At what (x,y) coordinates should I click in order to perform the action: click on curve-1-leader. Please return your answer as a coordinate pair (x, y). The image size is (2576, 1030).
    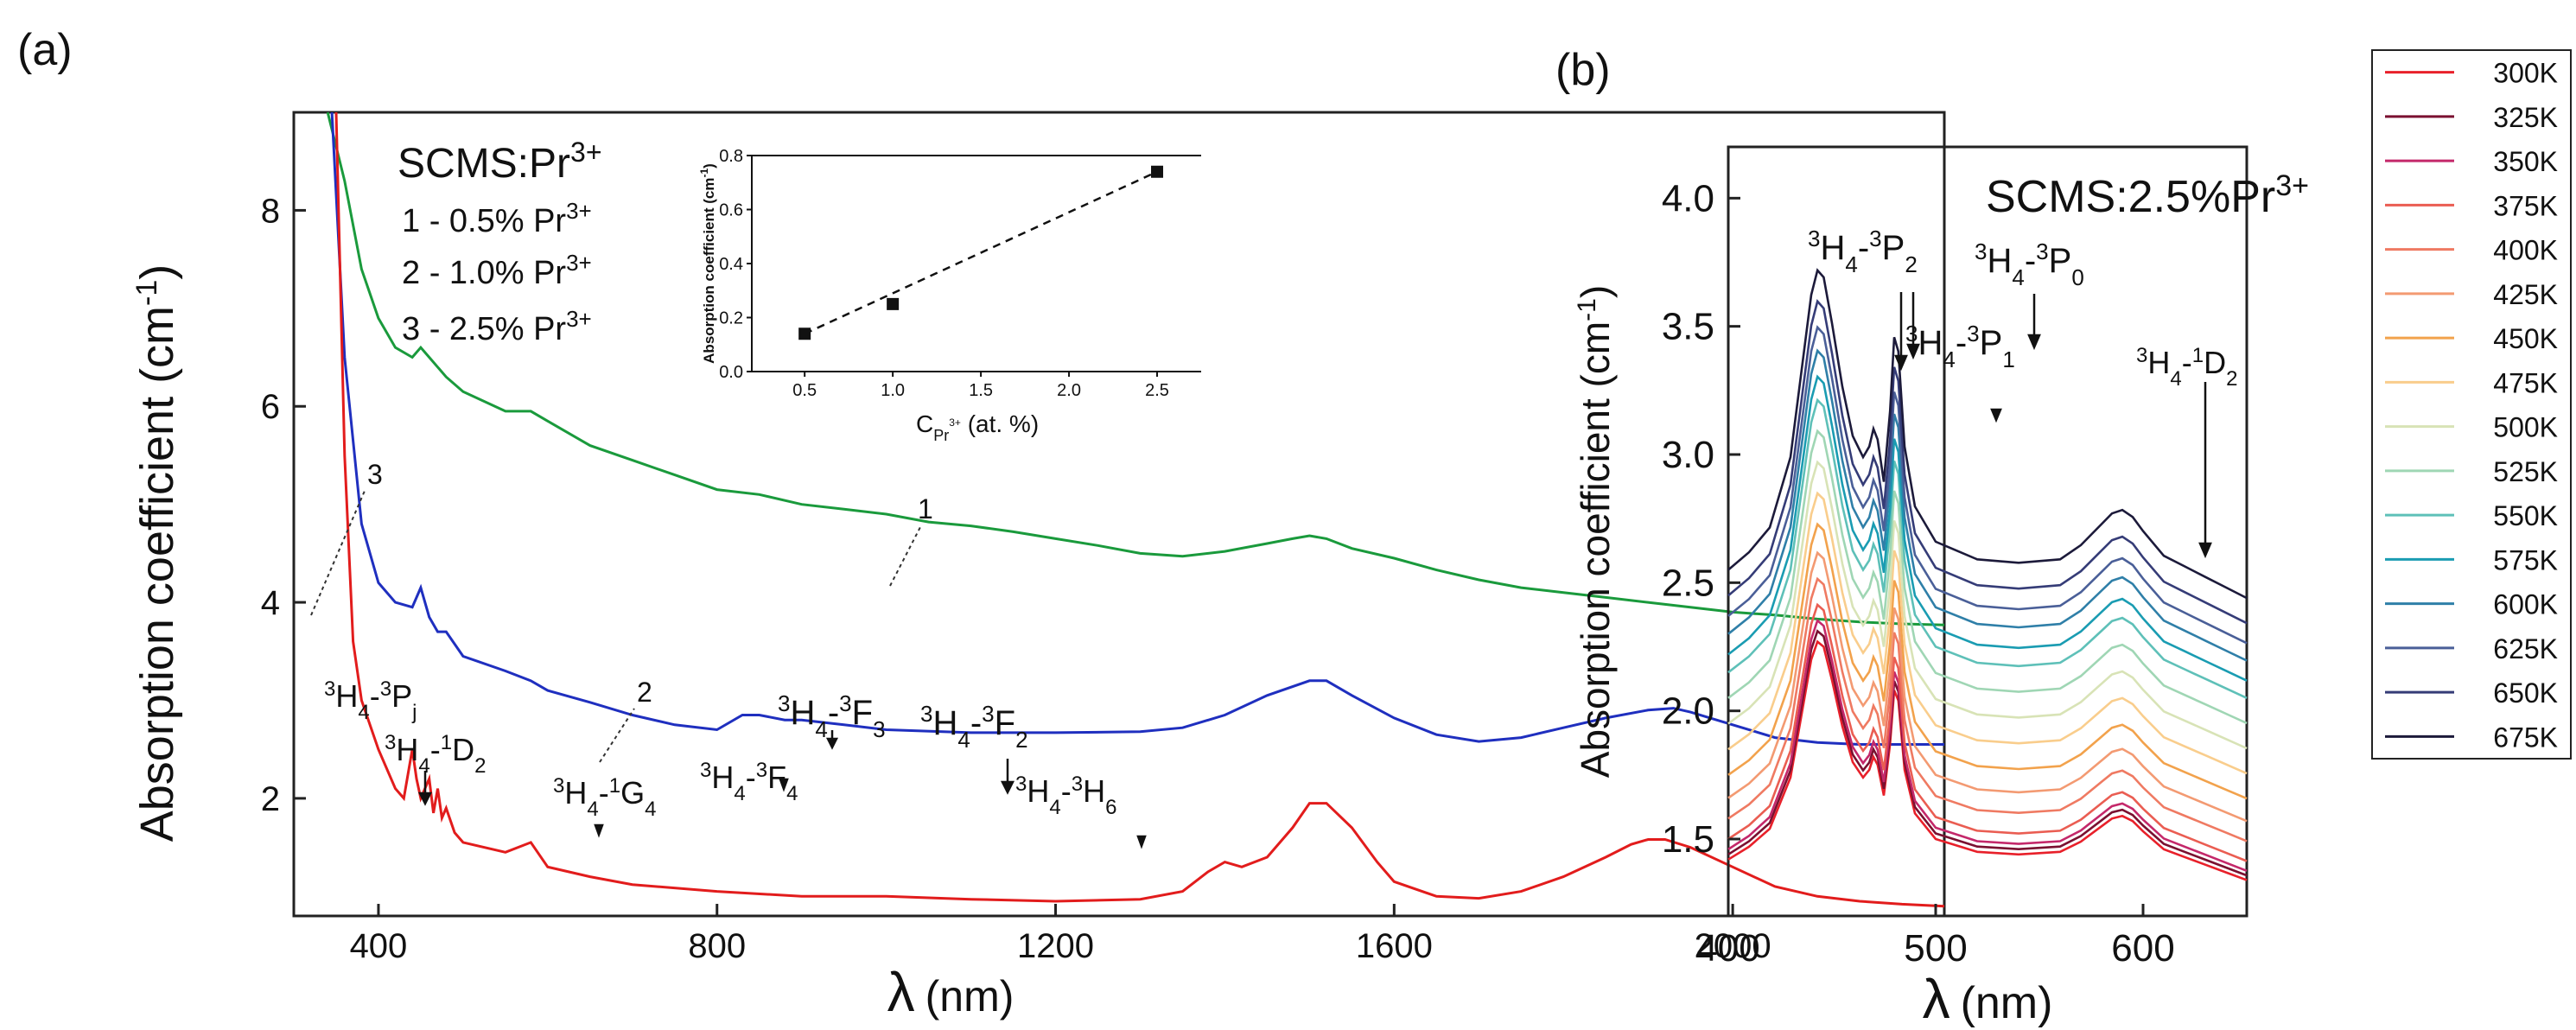
    Looking at the image, I should click on (905, 556).